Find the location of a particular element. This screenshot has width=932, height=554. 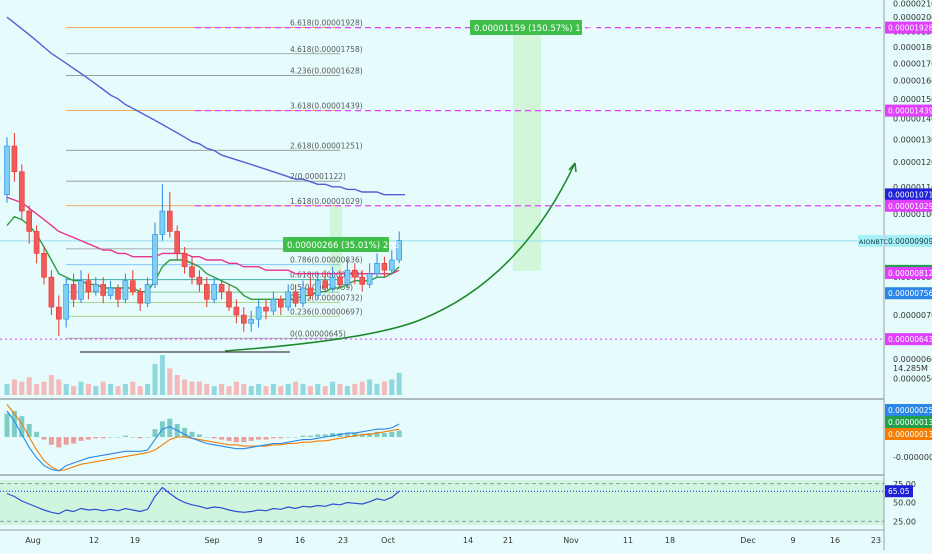

price-tick-label: 0.00001700 is located at coordinates (912, 63).